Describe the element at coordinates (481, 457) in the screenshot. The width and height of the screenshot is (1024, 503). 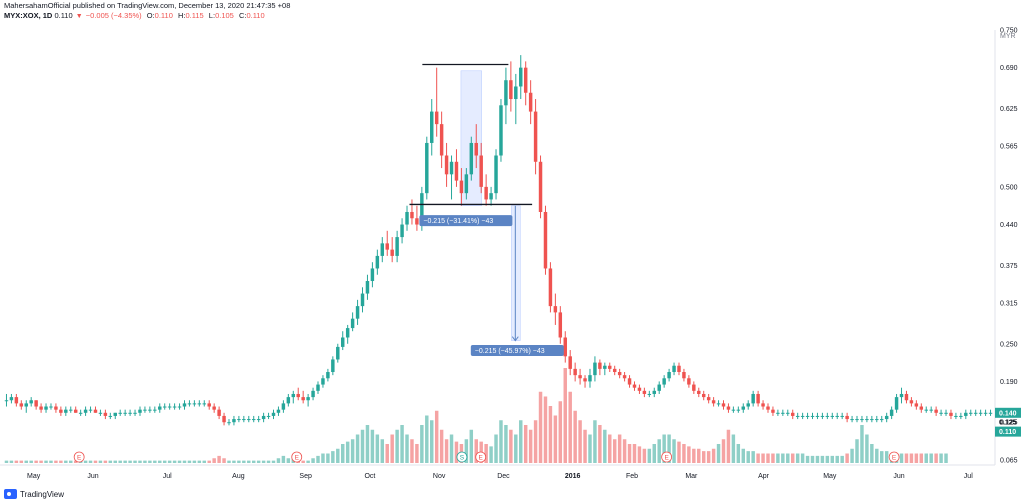
I see `event-marker-3: E` at that location.